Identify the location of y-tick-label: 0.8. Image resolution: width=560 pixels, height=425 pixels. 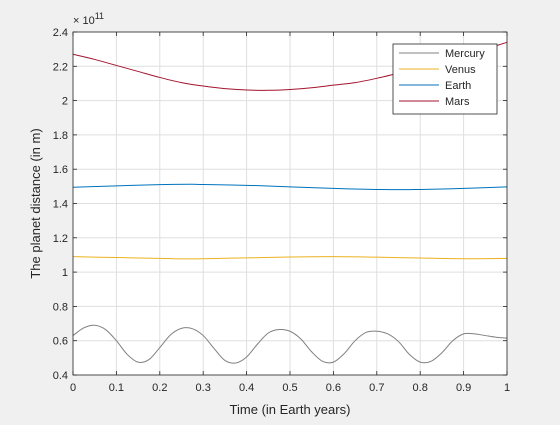
(60, 307).